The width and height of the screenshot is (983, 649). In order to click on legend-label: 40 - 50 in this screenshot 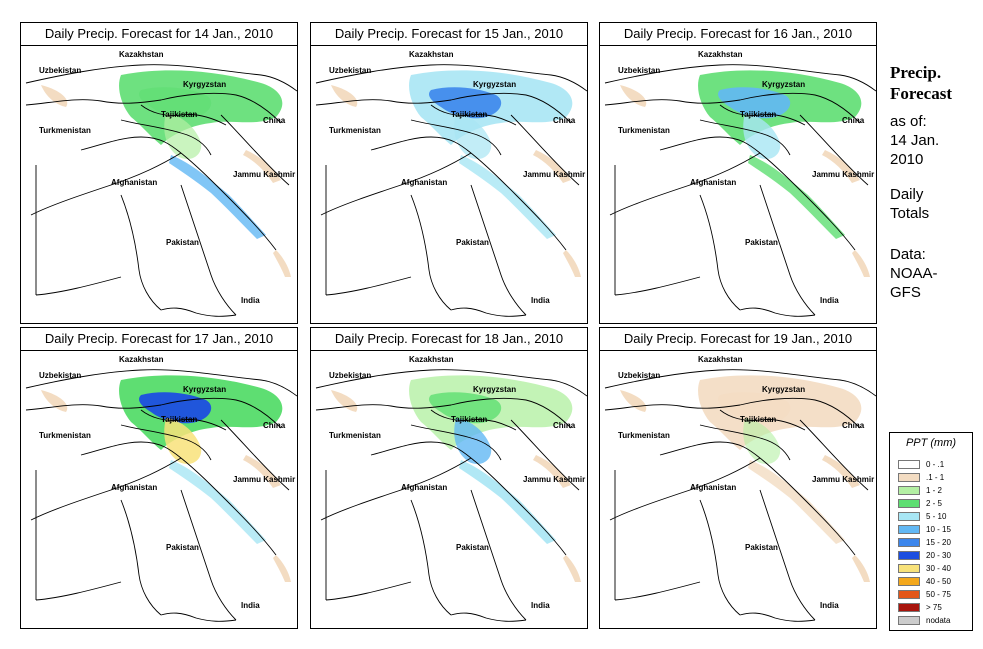, I will do `click(938, 581)`.